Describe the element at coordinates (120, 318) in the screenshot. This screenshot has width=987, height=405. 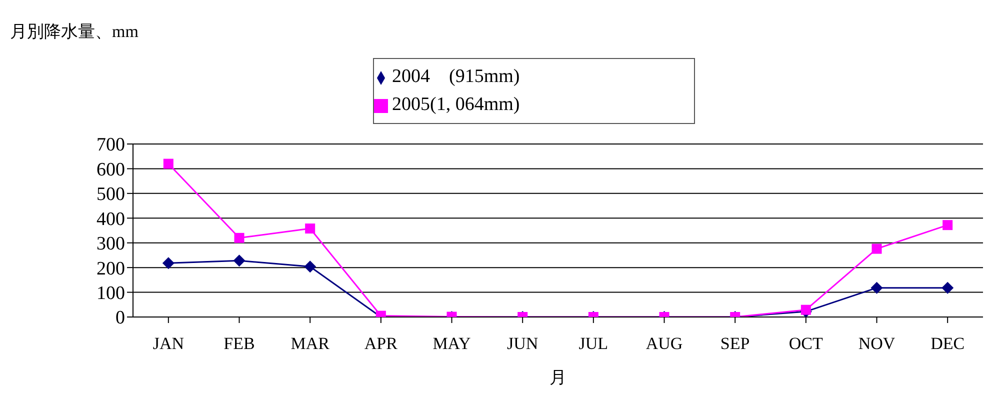
I see `y-tick-label: 0` at that location.